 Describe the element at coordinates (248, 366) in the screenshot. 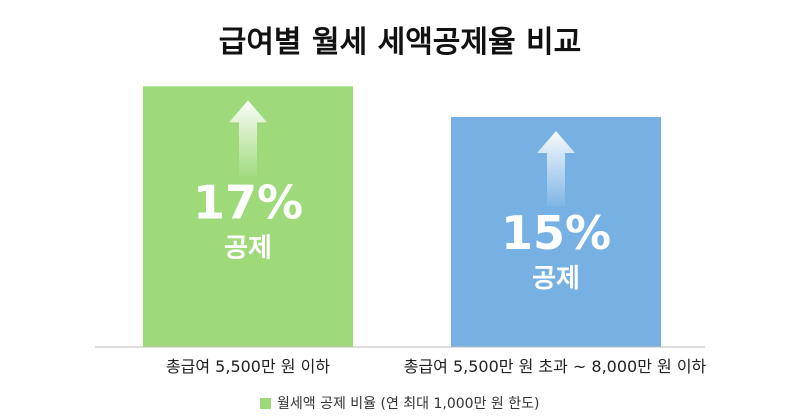

I see `x-tick-label-0: 총급여 5,500만 원 이하` at that location.